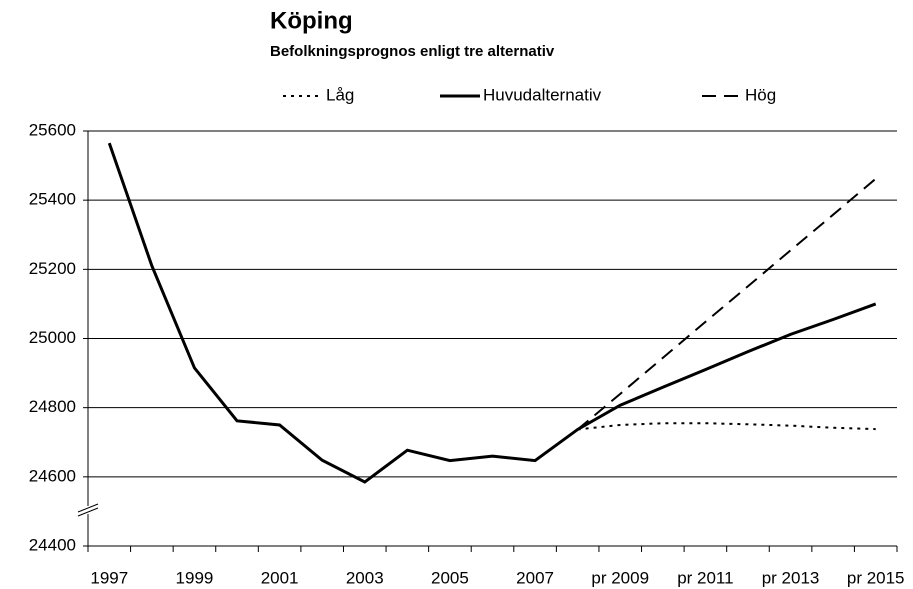 The width and height of the screenshot is (913, 589). What do you see at coordinates (535, 577) in the screenshot?
I see `x-tick-label: 2007` at bounding box center [535, 577].